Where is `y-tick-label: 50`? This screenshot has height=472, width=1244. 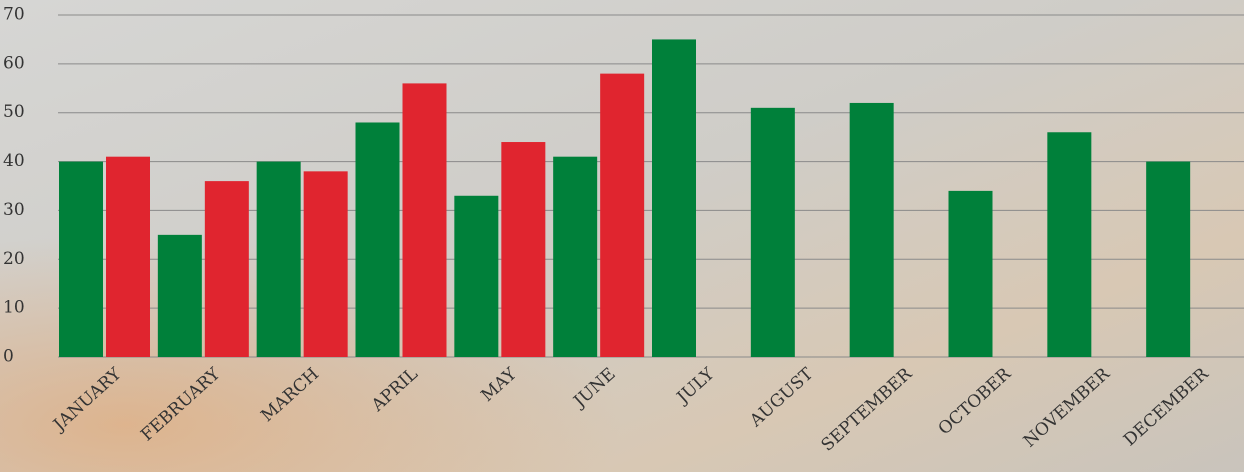 y-tick-label: 50 is located at coordinates (14, 112).